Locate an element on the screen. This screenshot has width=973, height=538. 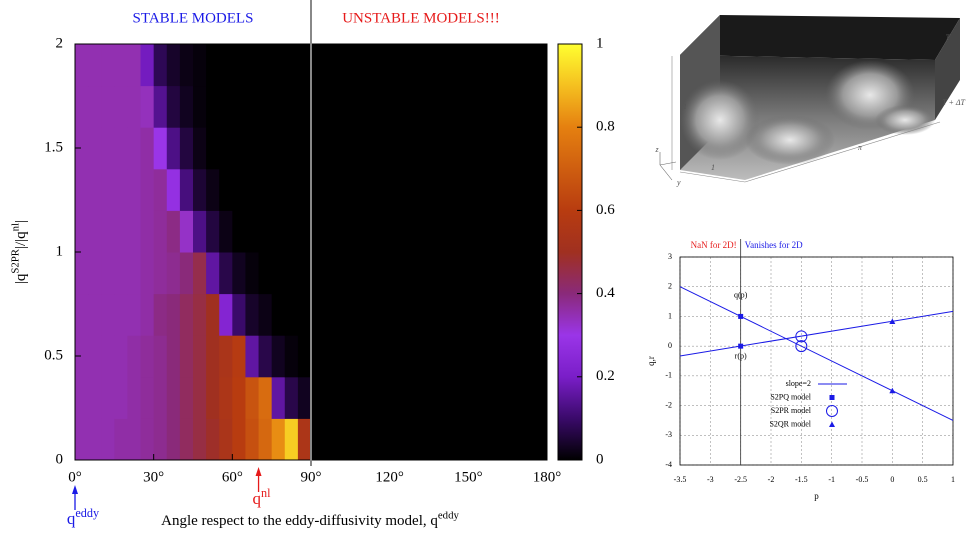
y-tick-label: 3 is located at coordinates (670, 256).